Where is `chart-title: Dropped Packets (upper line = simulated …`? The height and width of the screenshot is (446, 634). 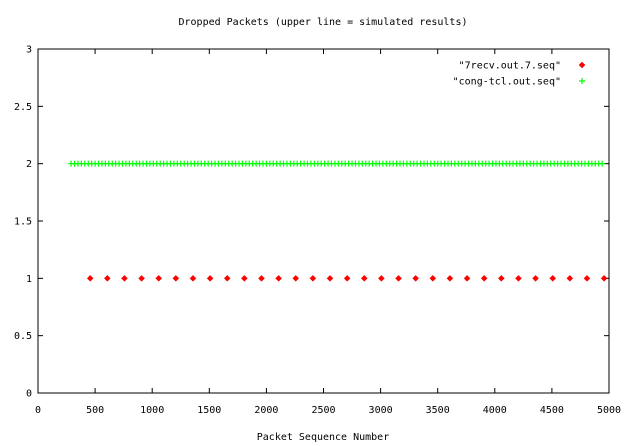 chart-title: Dropped Packets (upper line = simulated … is located at coordinates (323, 22).